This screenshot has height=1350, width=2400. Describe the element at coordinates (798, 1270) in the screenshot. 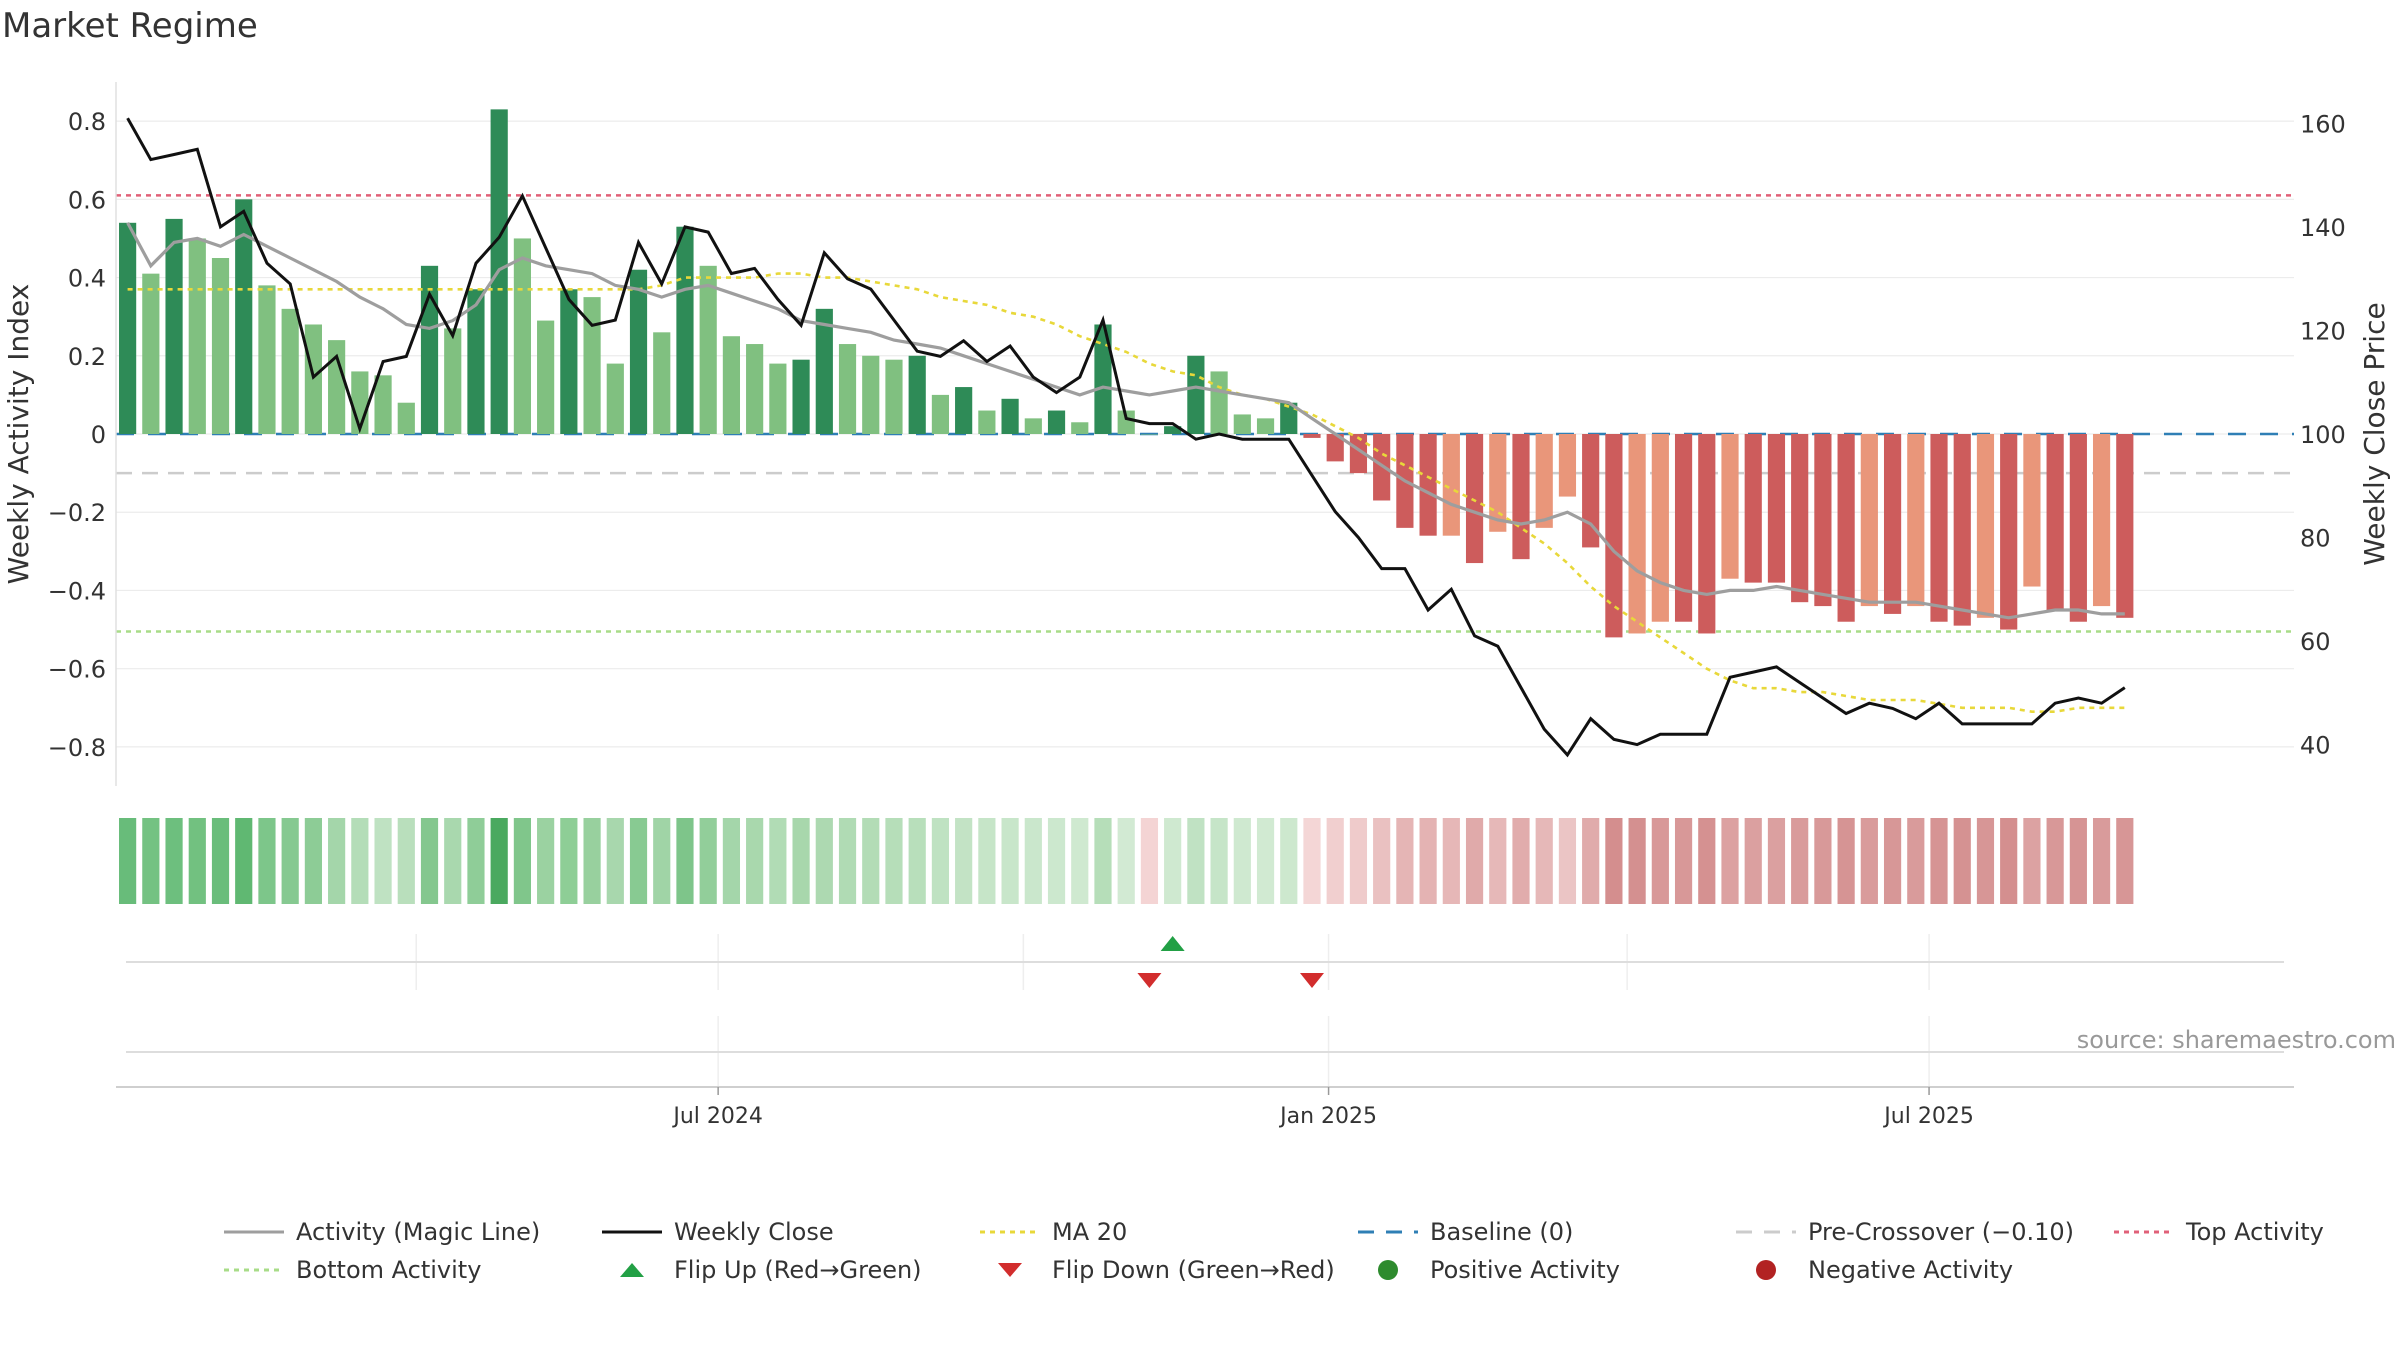

I see `legend-label: Flip Up (Red→Green)` at that location.